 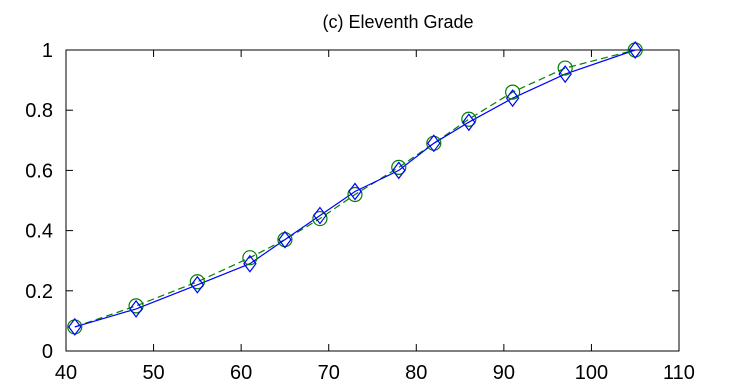 What do you see at coordinates (416, 373) in the screenshot?
I see `x-tick-label: 80` at bounding box center [416, 373].